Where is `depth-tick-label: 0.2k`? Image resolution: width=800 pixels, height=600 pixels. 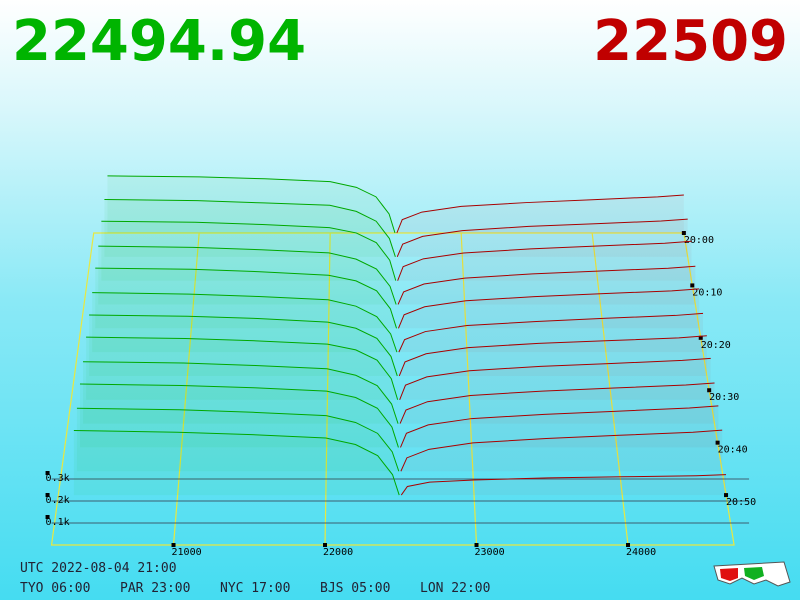
depth-tick-label: 0.2k is located at coordinates (58, 500).